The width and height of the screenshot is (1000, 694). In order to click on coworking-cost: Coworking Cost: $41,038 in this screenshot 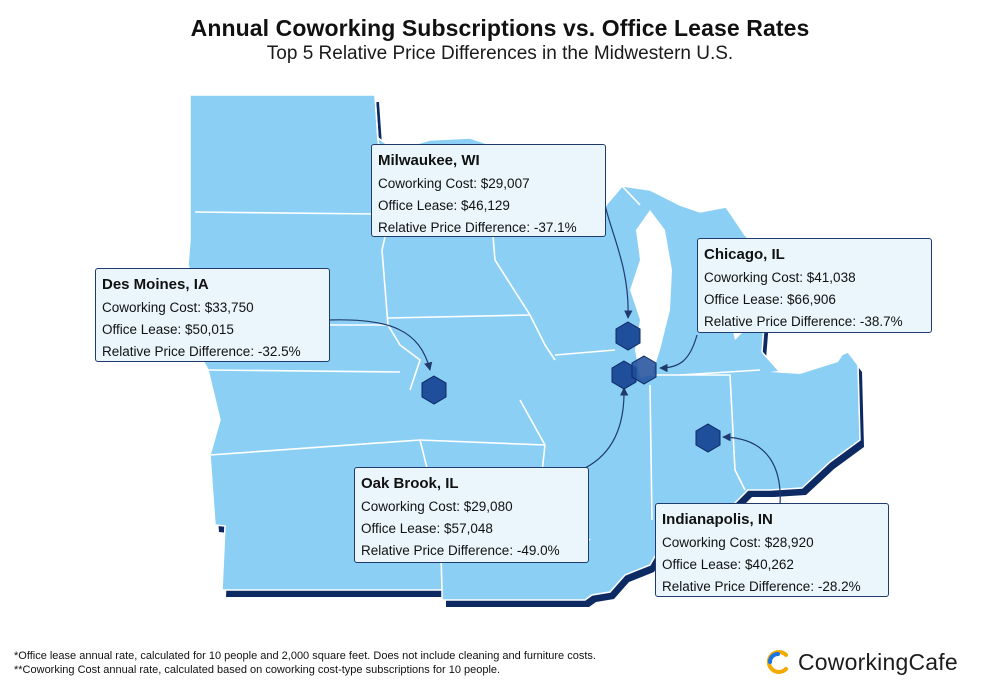, I will do `click(780, 277)`.